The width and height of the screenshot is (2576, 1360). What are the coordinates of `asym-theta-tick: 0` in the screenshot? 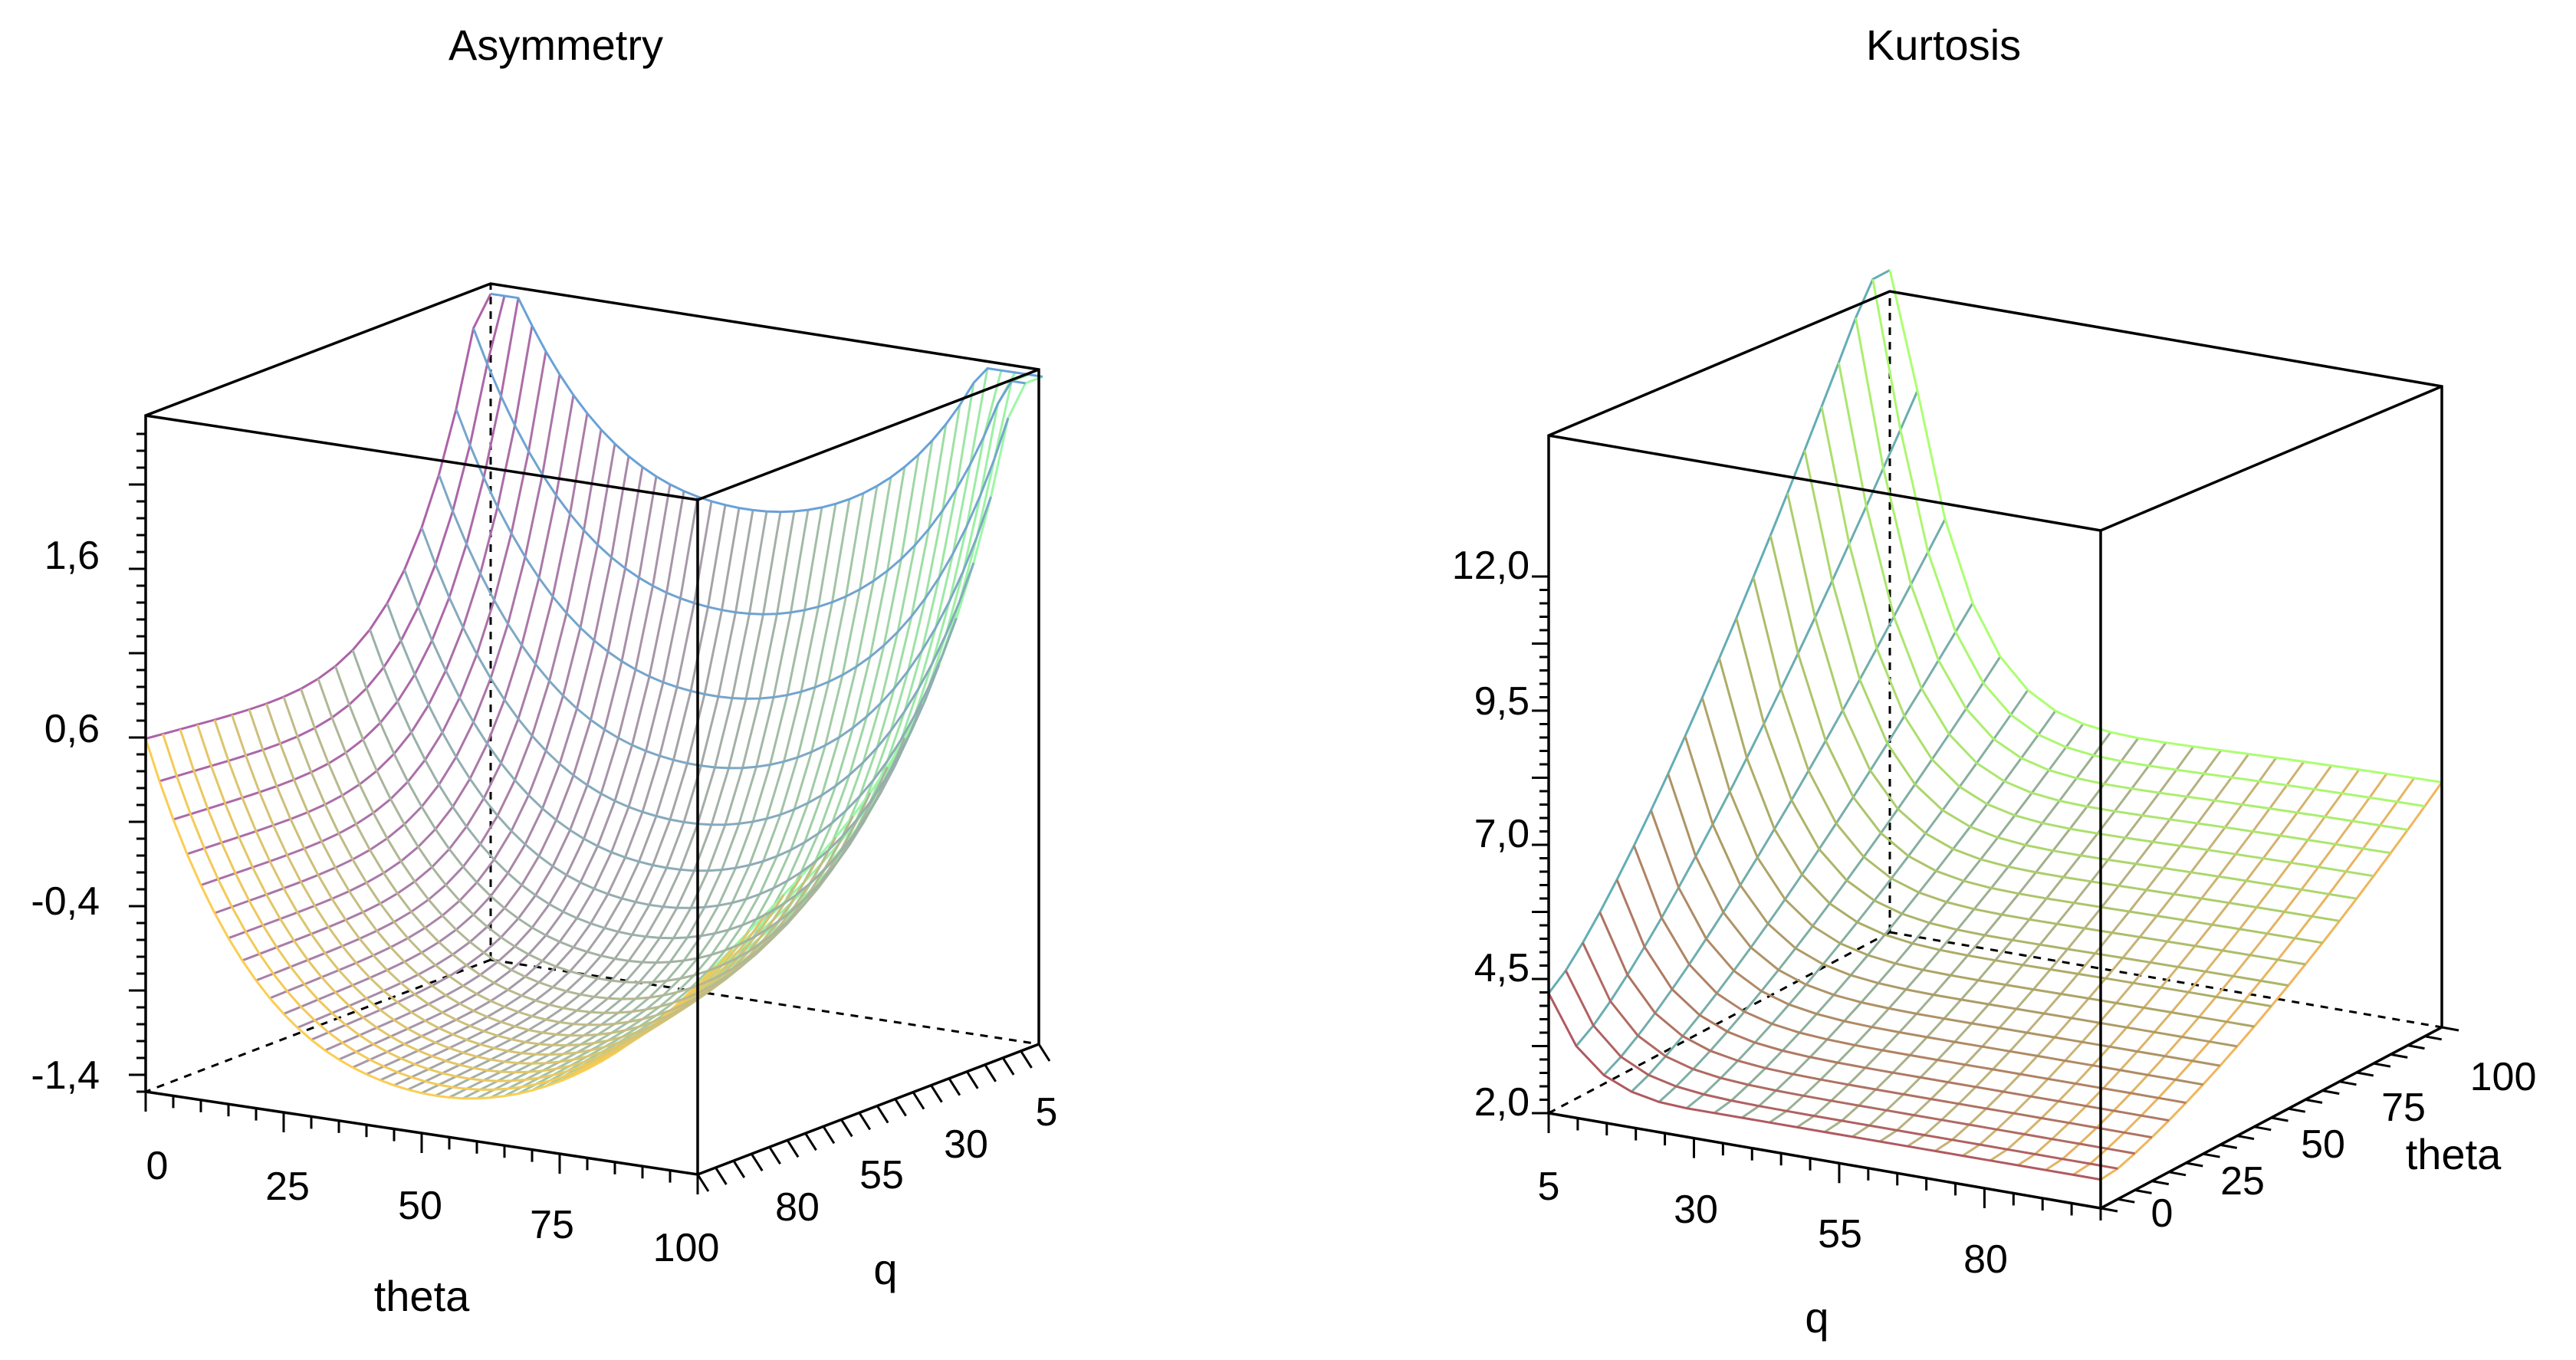 It's located at (157, 1166).